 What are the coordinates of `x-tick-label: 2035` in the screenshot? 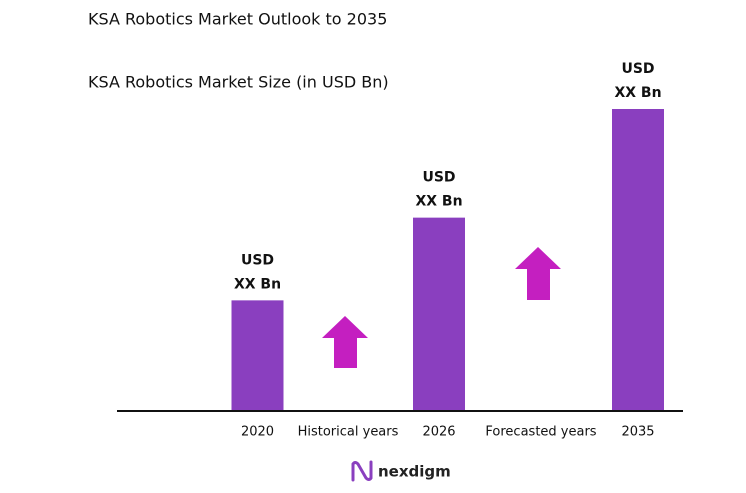 It's located at (637, 432).